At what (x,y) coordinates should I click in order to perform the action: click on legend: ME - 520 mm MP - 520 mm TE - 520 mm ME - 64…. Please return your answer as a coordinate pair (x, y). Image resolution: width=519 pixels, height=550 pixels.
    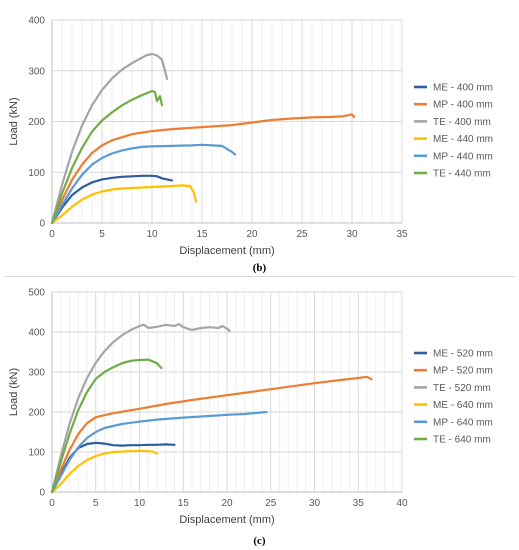
    Looking at the image, I should click on (453, 397).